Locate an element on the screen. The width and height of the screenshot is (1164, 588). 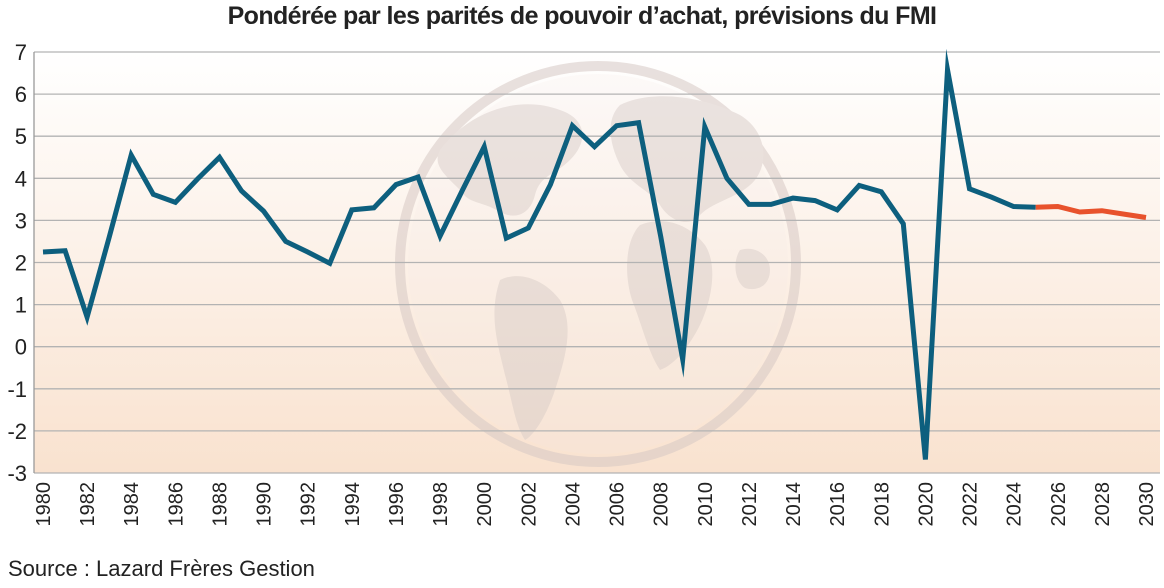
x-tick-label: 2016 is located at coordinates (838, 504).